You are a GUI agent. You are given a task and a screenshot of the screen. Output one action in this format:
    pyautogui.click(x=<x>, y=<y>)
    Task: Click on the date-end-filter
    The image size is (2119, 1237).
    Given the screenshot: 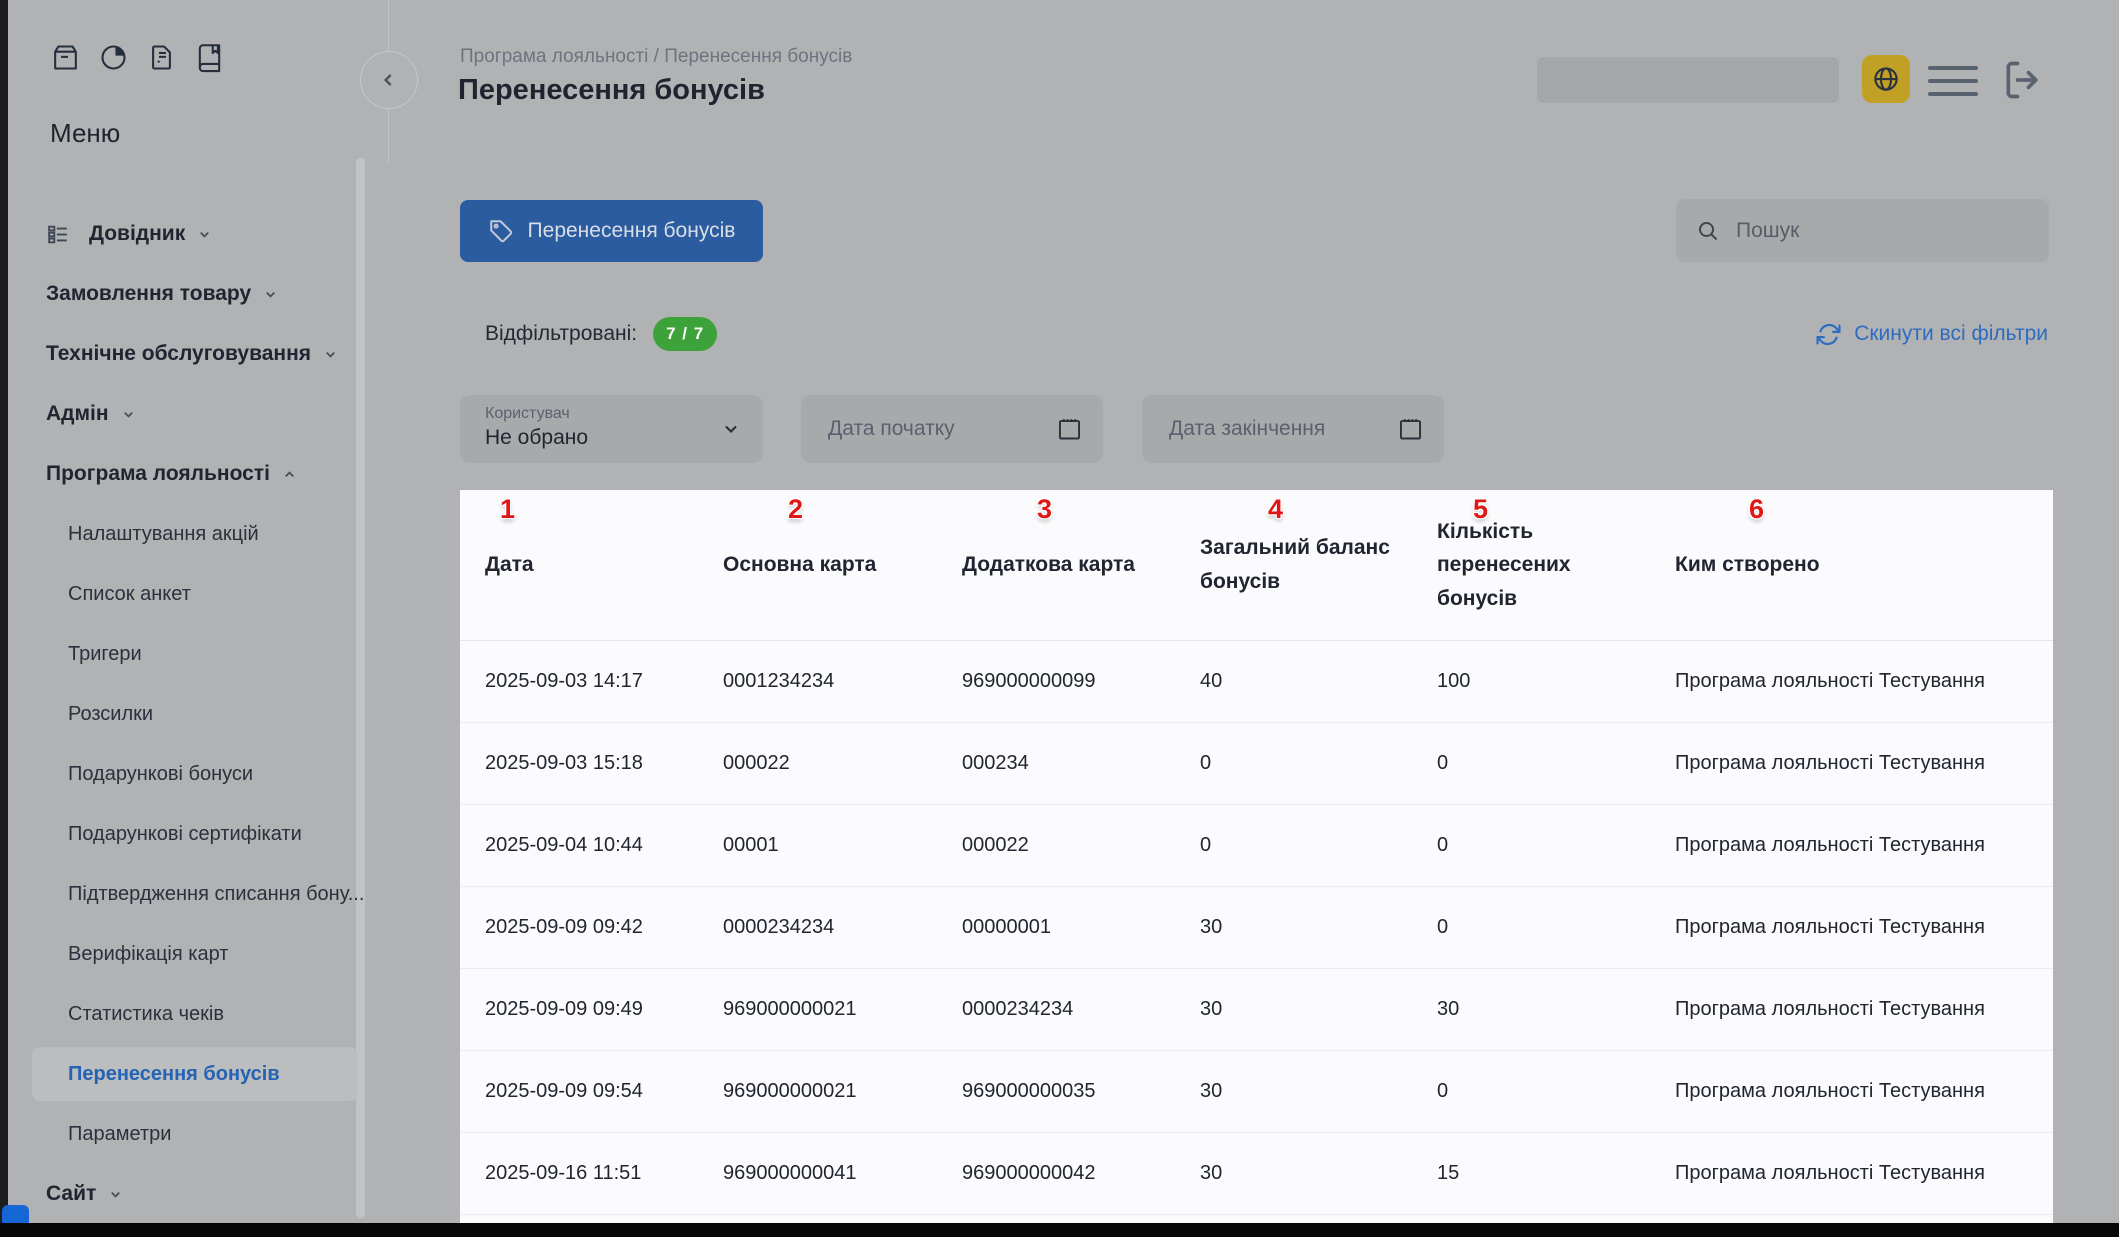 What is the action you would take?
    pyautogui.click(x=1293, y=429)
    